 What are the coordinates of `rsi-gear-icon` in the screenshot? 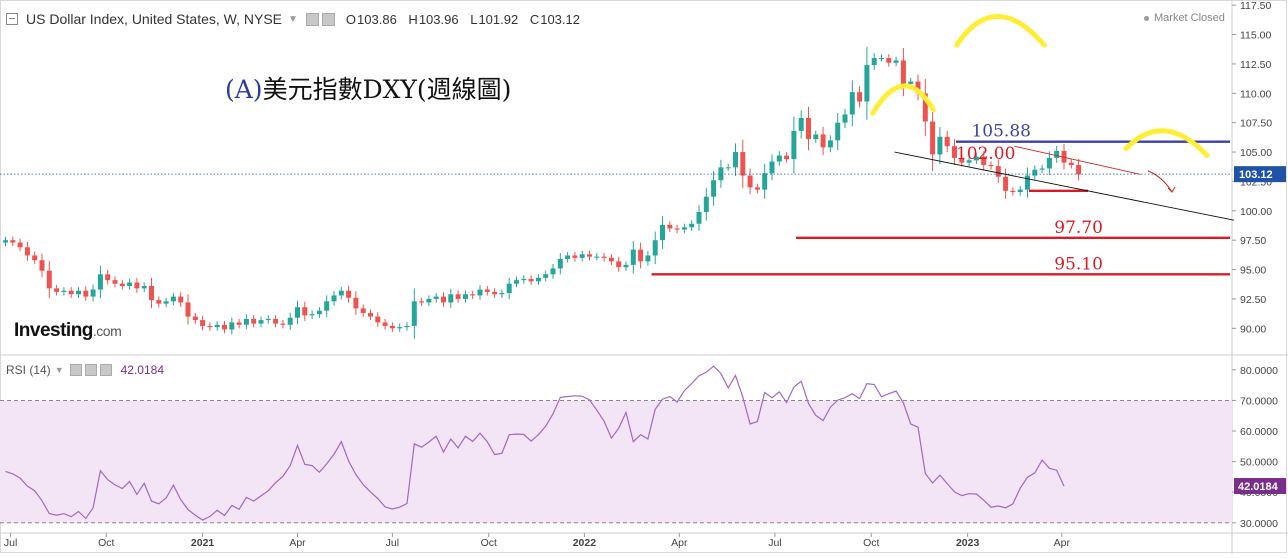 It's located at (90, 370).